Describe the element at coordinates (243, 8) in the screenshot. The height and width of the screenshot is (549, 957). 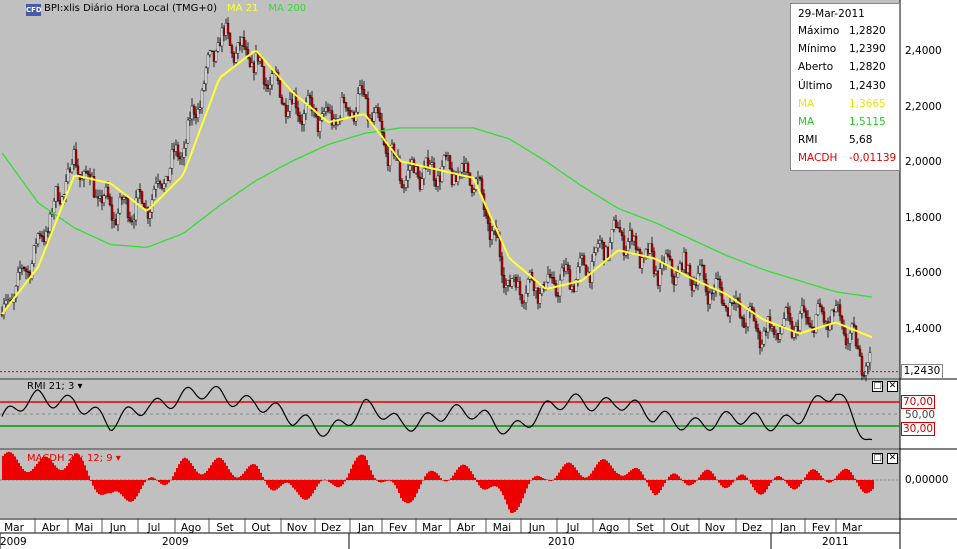
I see `ma21-legend: MA 21` at that location.